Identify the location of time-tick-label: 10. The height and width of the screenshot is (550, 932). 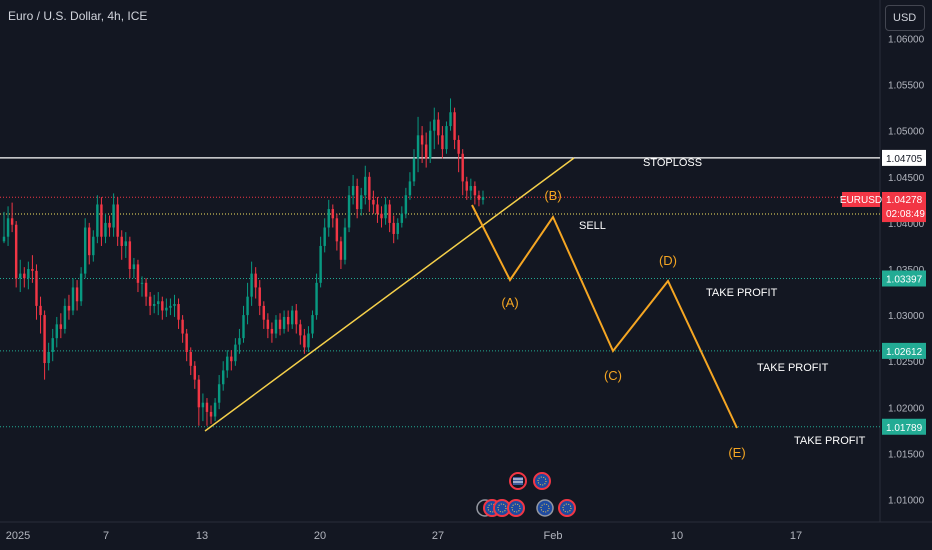
(677, 536).